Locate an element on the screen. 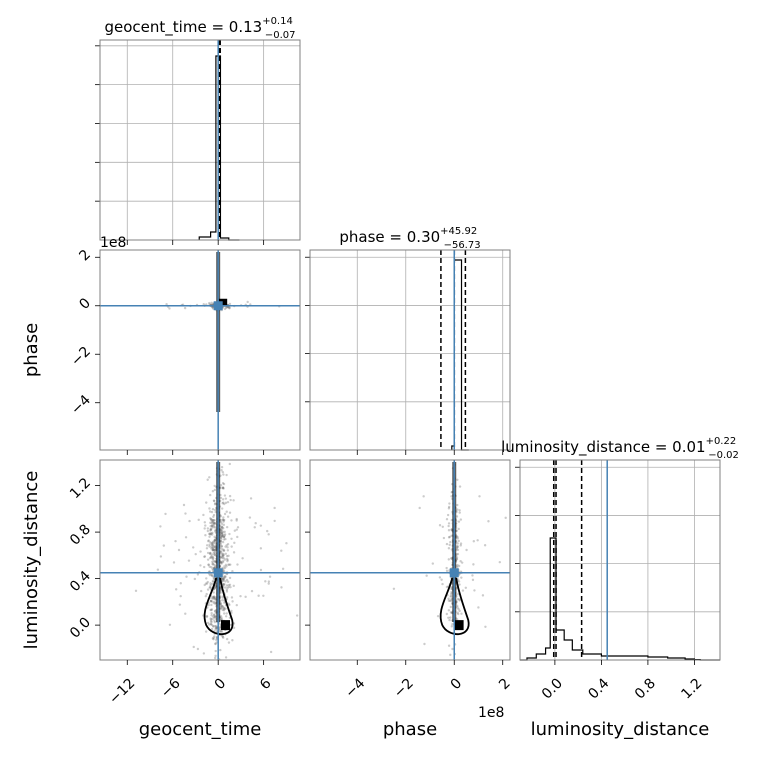 This screenshot has height=760, width=760. truth-marker is located at coordinates (218, 573).